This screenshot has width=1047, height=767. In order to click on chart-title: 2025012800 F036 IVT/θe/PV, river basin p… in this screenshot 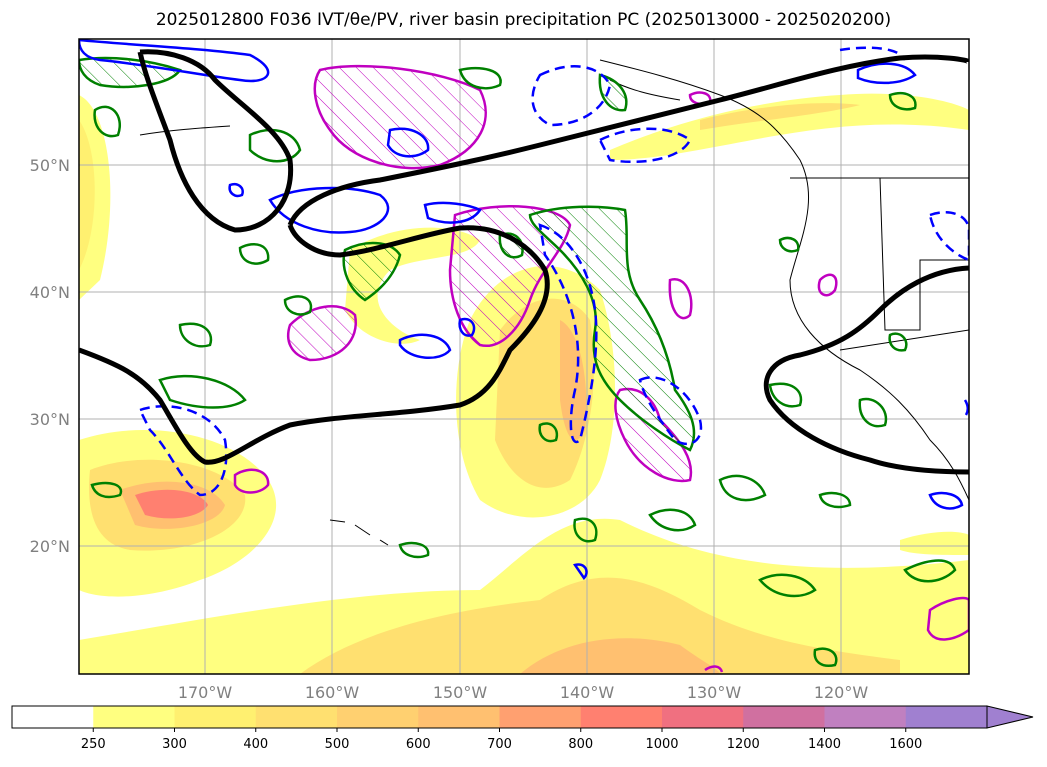, I will do `click(523, 20)`.